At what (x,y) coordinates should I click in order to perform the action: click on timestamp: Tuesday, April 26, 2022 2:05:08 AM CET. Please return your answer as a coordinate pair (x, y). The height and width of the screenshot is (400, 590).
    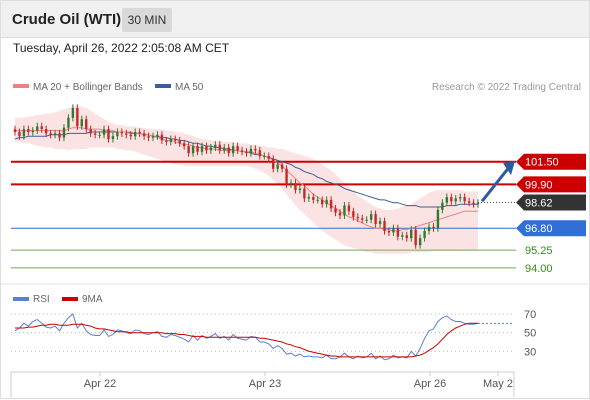
    Looking at the image, I should click on (121, 48).